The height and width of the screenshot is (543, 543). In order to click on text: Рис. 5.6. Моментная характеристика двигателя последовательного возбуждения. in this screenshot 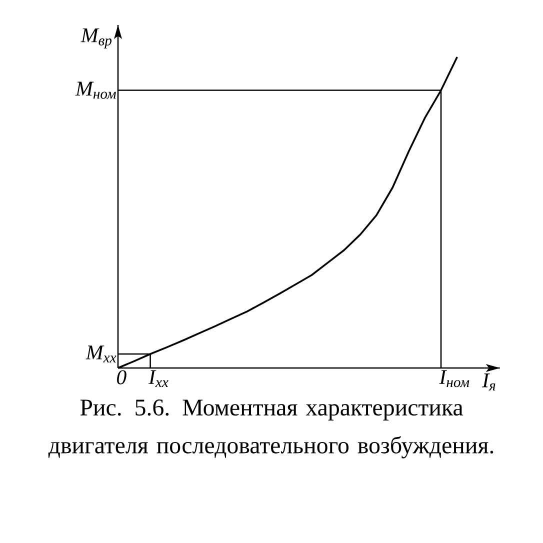, I will do `click(271, 429)`.